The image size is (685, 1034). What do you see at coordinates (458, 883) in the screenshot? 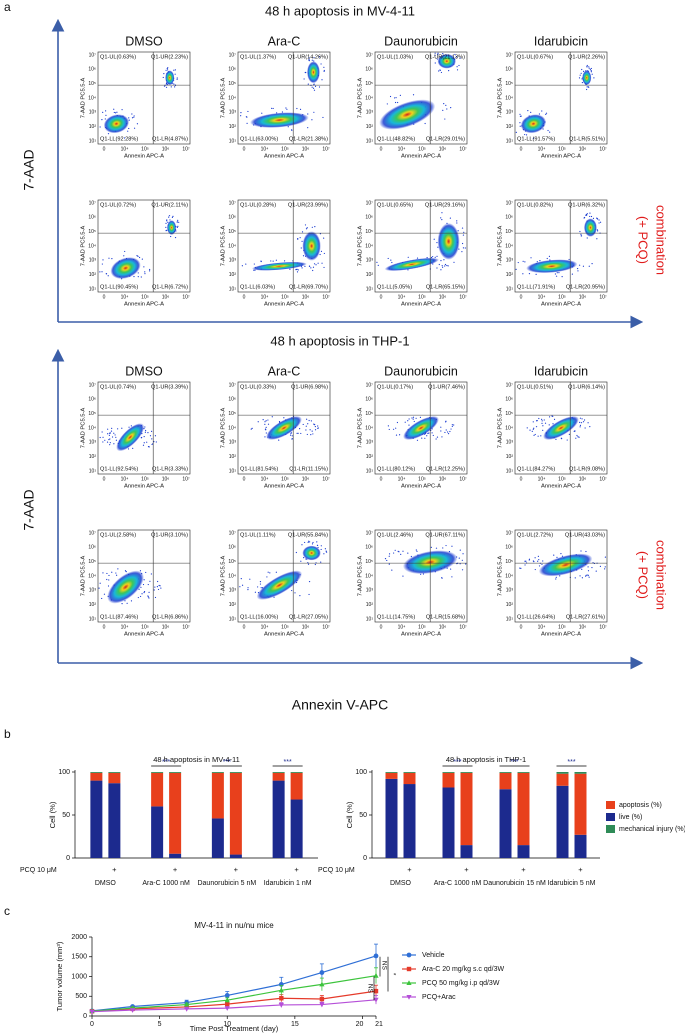
I see `group-label: Ara-C 1000 nM` at bounding box center [458, 883].